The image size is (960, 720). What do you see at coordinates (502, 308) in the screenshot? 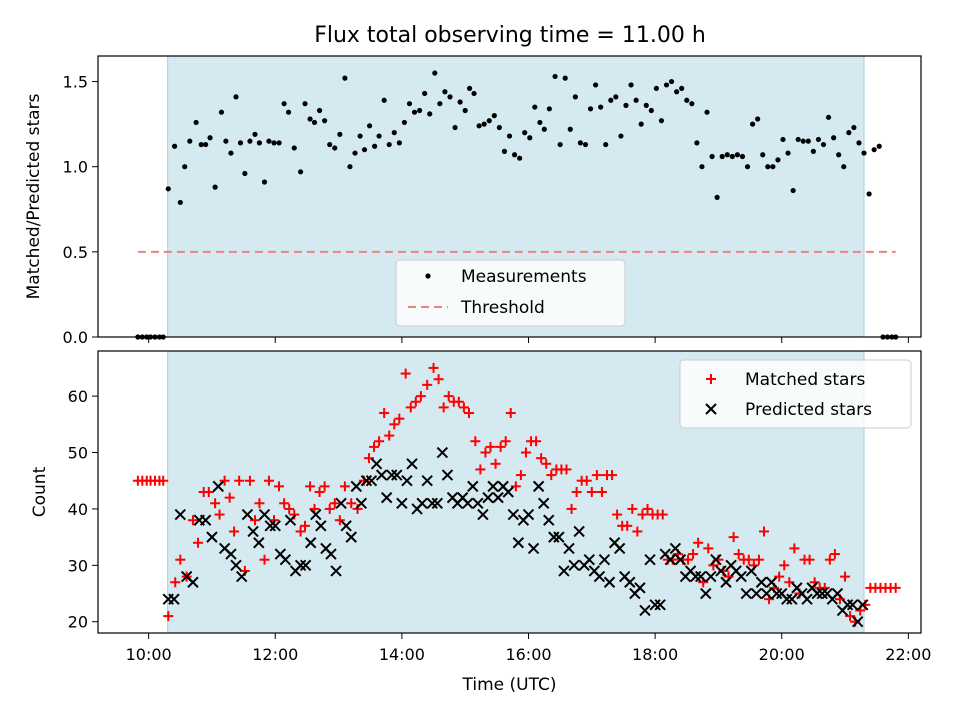
I see `legend-threshold-label: Threshold` at bounding box center [502, 308].